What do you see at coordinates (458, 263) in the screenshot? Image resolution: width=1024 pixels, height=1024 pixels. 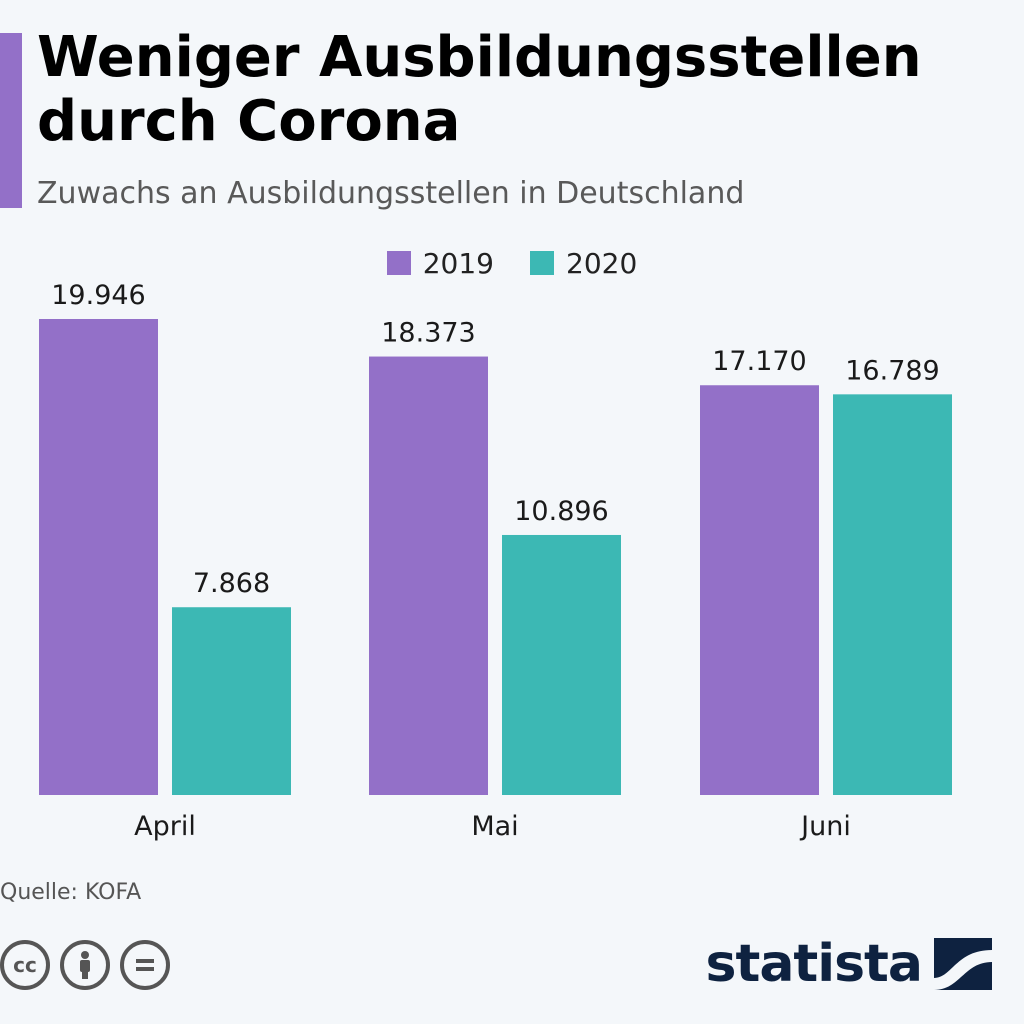 I see `legend-label-2019: 2019` at bounding box center [458, 263].